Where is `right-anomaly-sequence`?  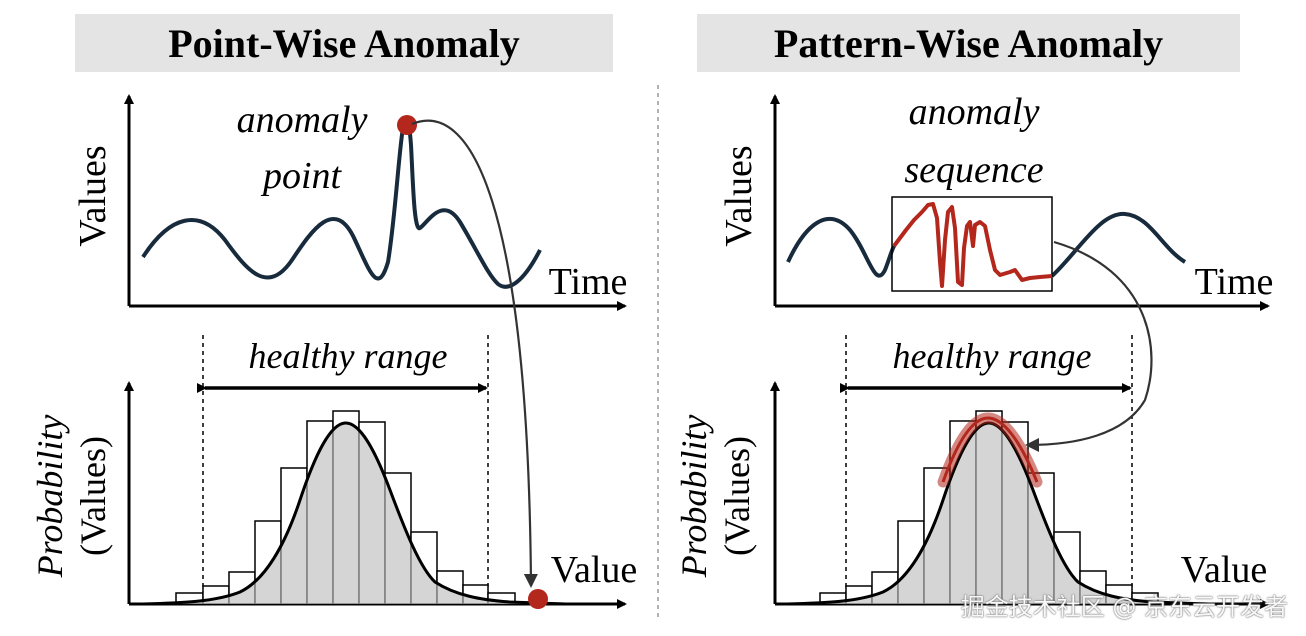
right-anomaly-sequence is located at coordinates (972, 245).